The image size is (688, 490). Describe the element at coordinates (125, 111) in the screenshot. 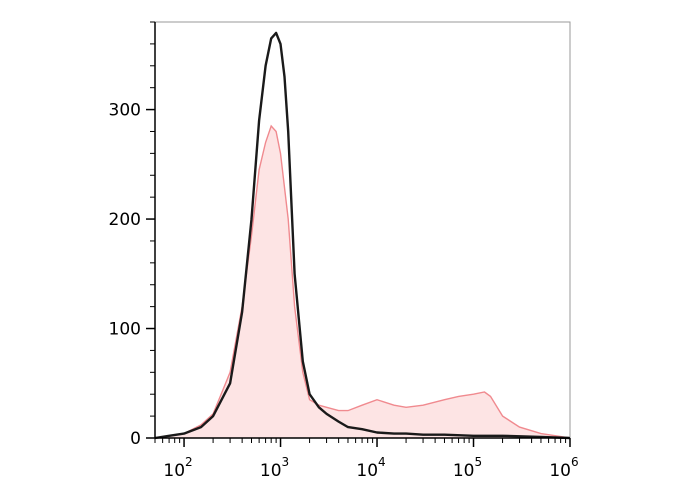

I see `y-tick-label: 300` at that location.